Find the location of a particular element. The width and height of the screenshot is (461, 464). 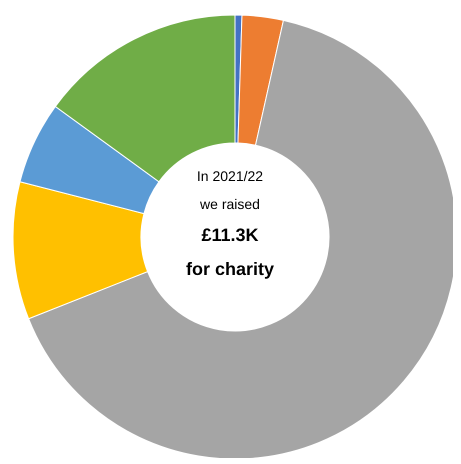

text: £11.3K is located at coordinates (230, 235).